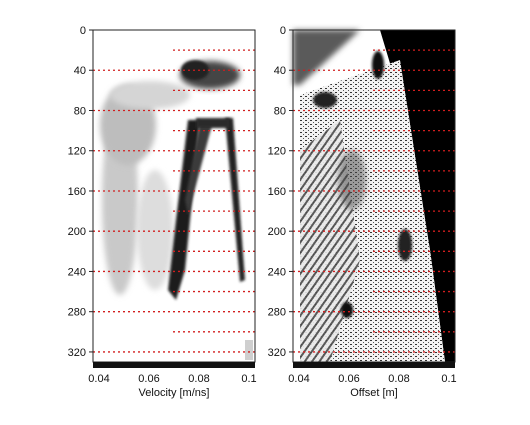 Image resolution: width=530 pixels, height=425 pixels. What do you see at coordinates (172, 379) in the screenshot?
I see `velocity-x-ticks: 0.04 0.06 0.08 0.1` at bounding box center [172, 379].